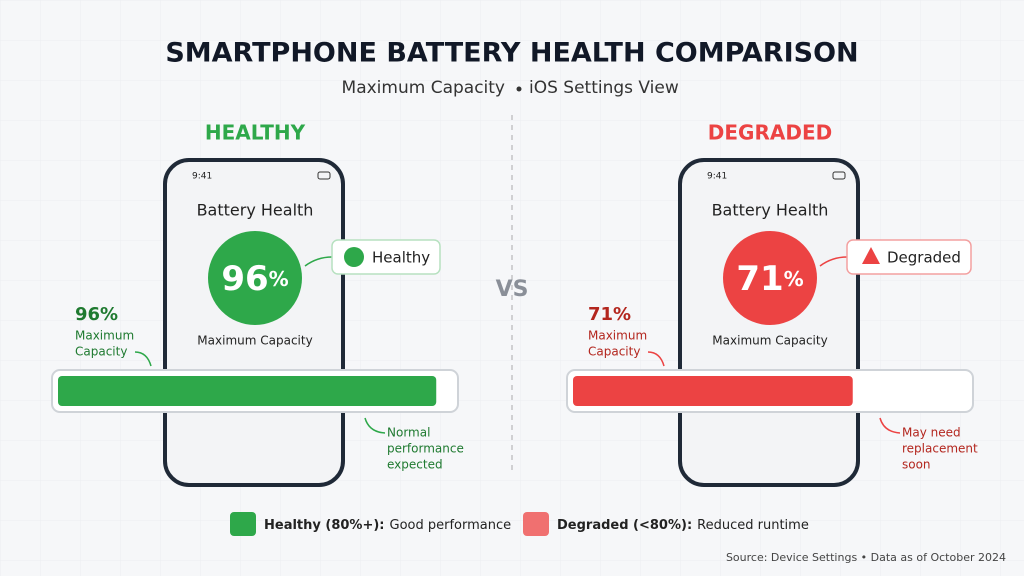  I want to click on warning-icon, so click(871, 255).